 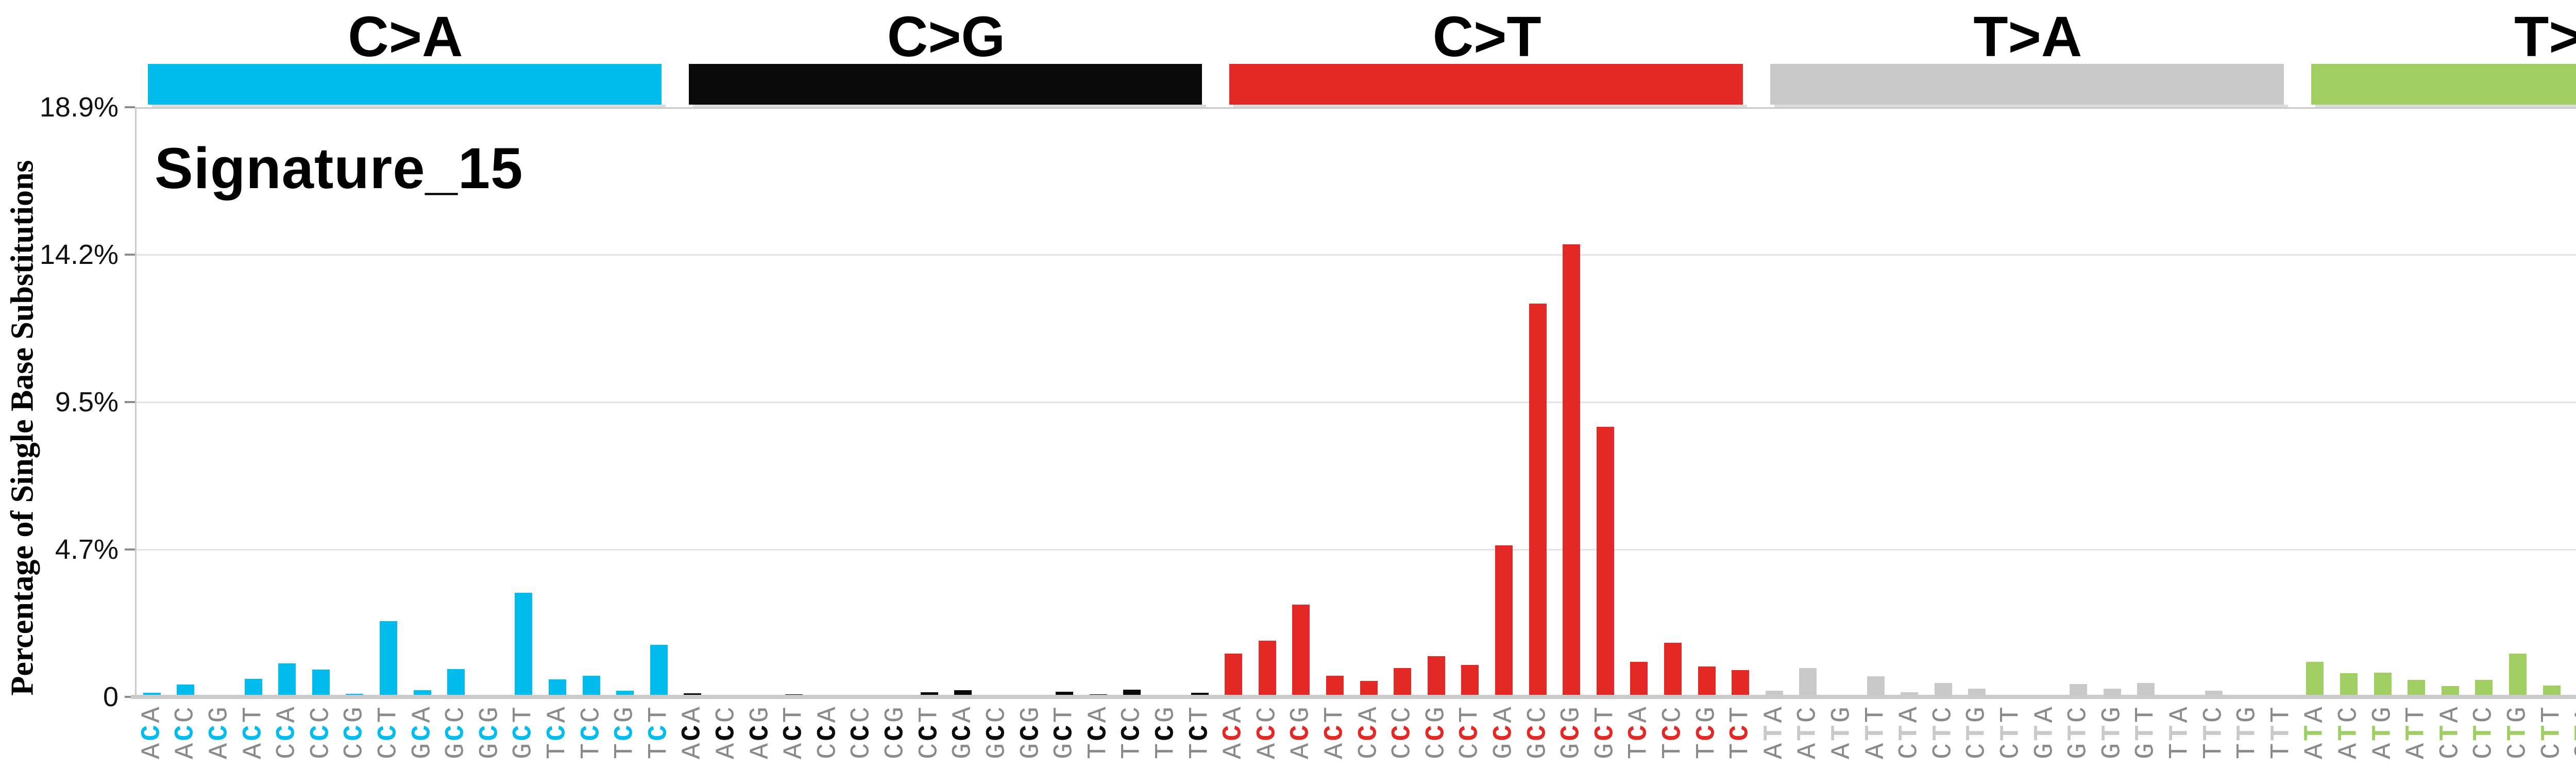 What do you see at coordinates (1875, 732) in the screenshot?
I see `x-tick-label: ATT` at bounding box center [1875, 732].